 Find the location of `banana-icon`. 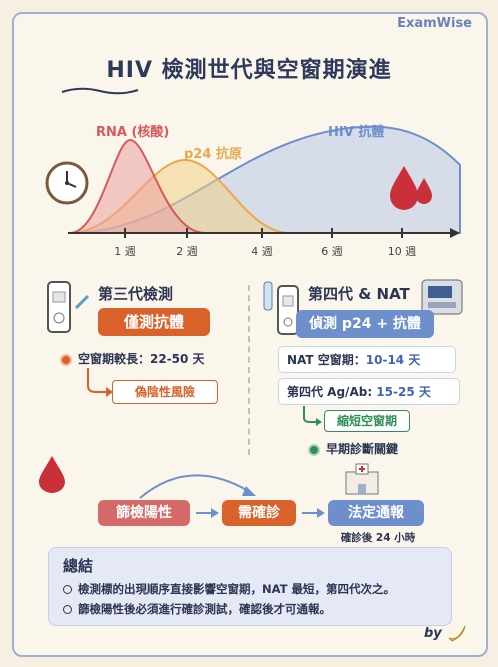

banana-icon is located at coordinates (457, 633).